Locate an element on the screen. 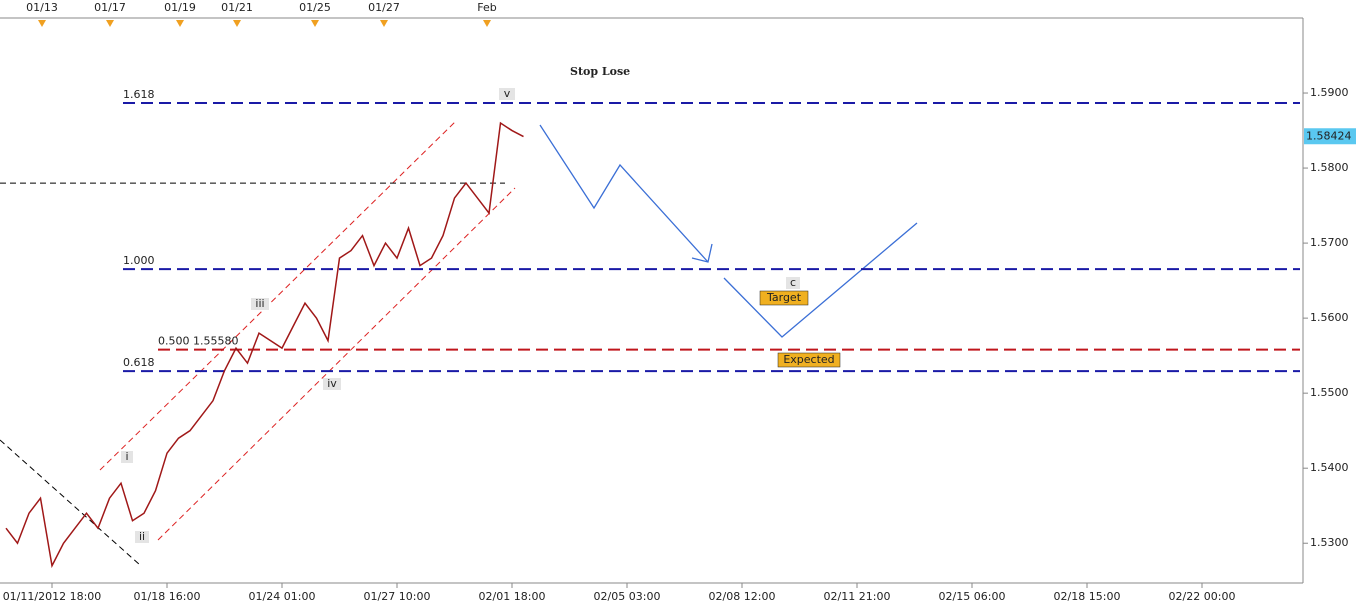 This screenshot has width=1360, height=608. y-tick-label: 1.5400 is located at coordinates (1329, 467).